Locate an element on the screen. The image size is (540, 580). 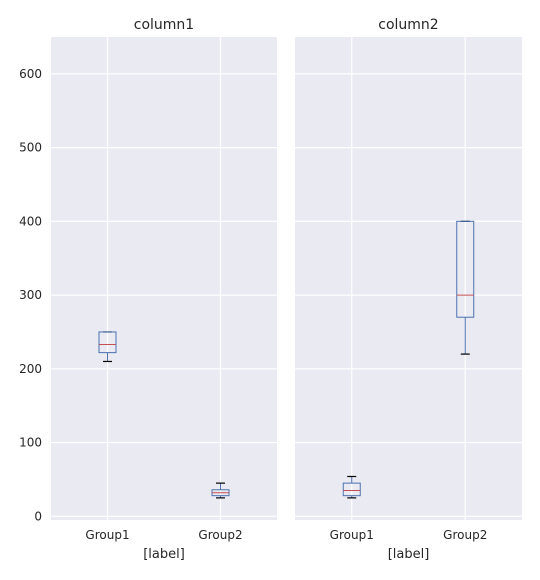
y-tick-label: 300 is located at coordinates (30, 295).